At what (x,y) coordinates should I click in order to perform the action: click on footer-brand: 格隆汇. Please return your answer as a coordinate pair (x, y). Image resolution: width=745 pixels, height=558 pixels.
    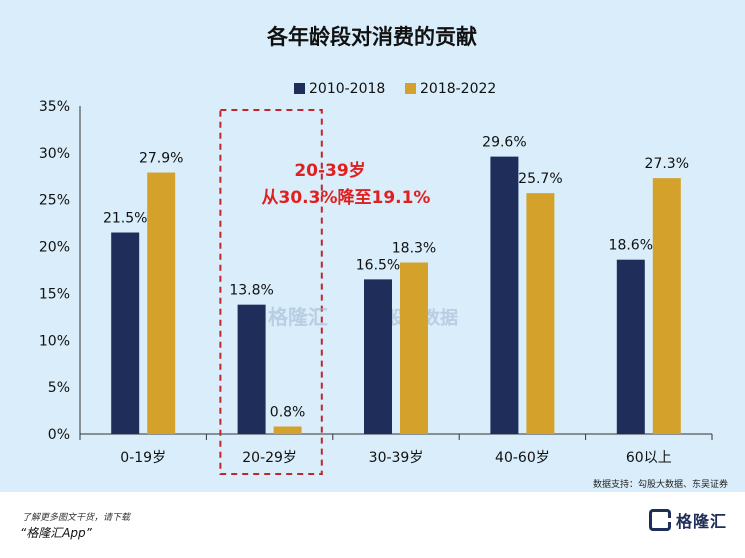
    Looking at the image, I should click on (687, 520).